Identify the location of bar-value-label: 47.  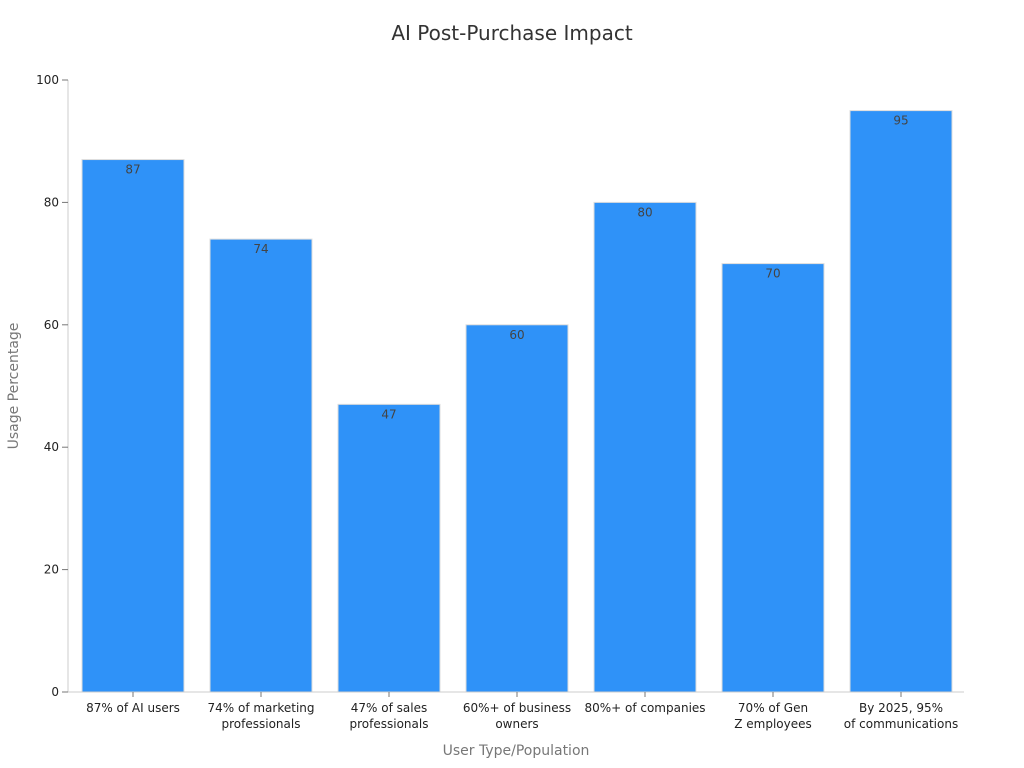
(388, 414).